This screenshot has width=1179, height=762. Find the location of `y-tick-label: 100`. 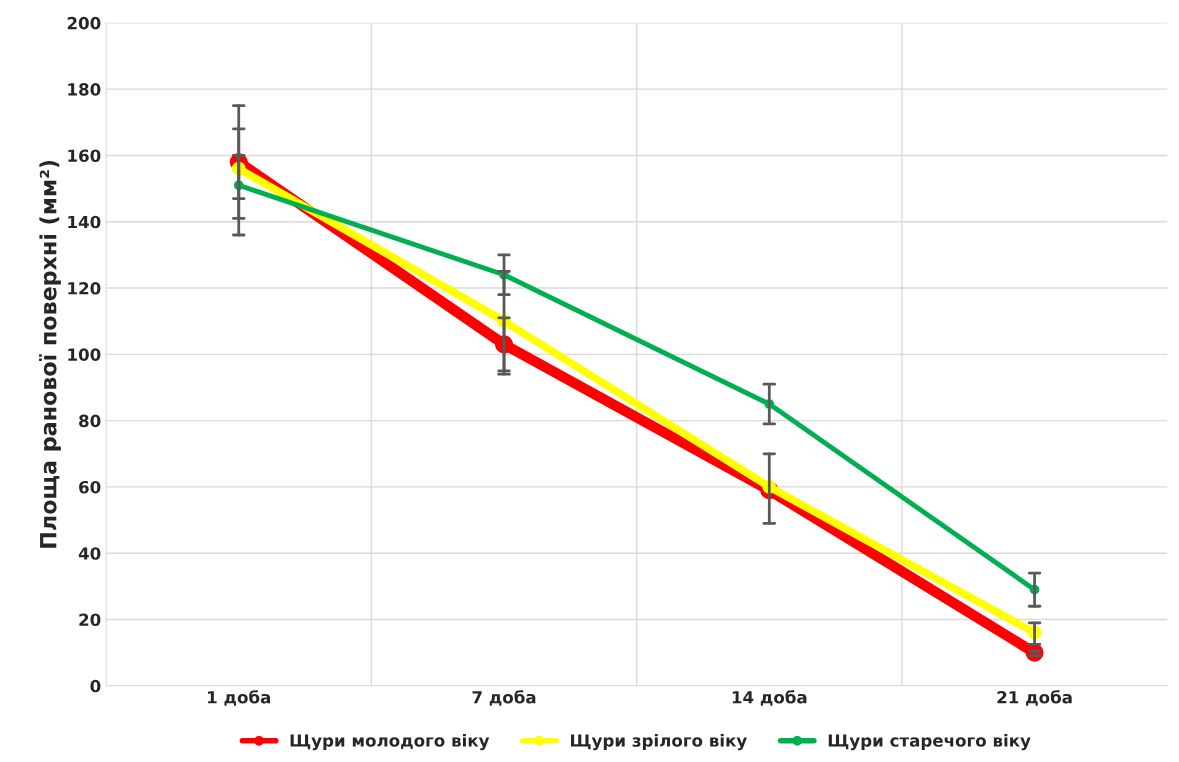

y-tick-label: 100 is located at coordinates (84, 354).